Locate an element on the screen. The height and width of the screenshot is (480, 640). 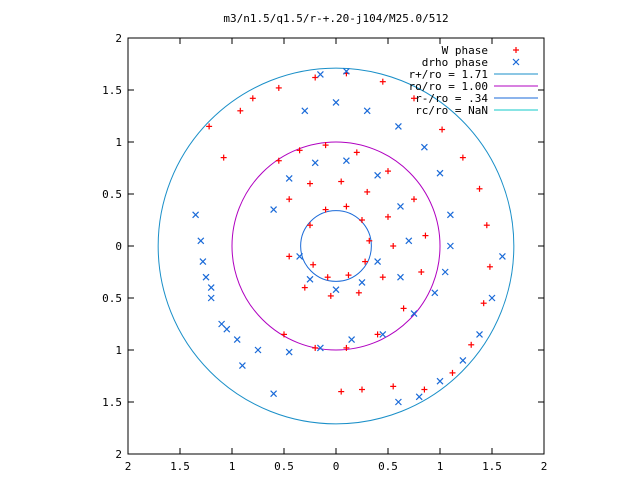
x-tick-label: 0.5 is located at coordinates (284, 466).